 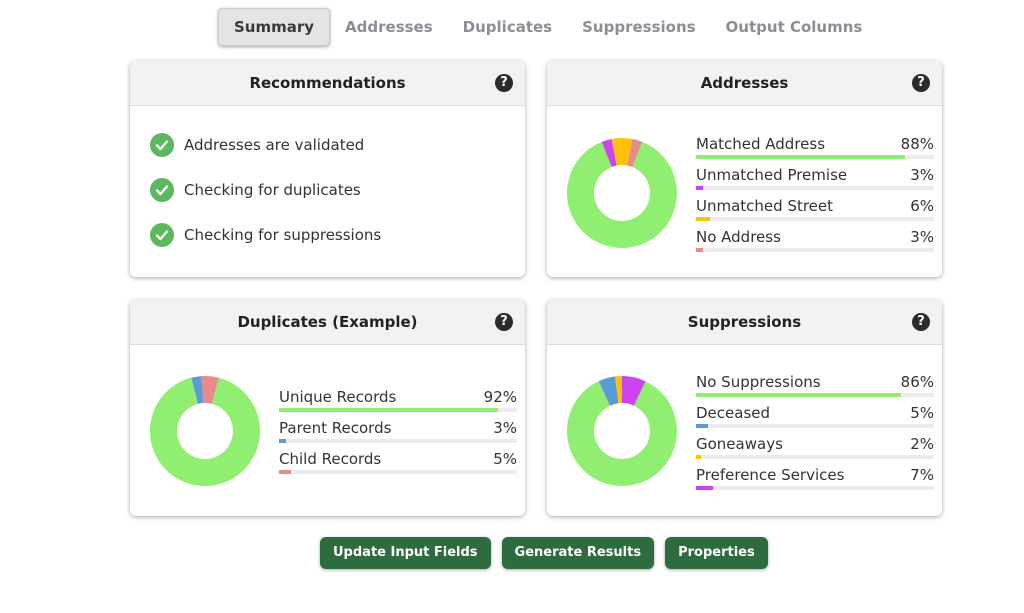 I want to click on recommendation-text: Checking for duplicates, so click(x=272, y=189).